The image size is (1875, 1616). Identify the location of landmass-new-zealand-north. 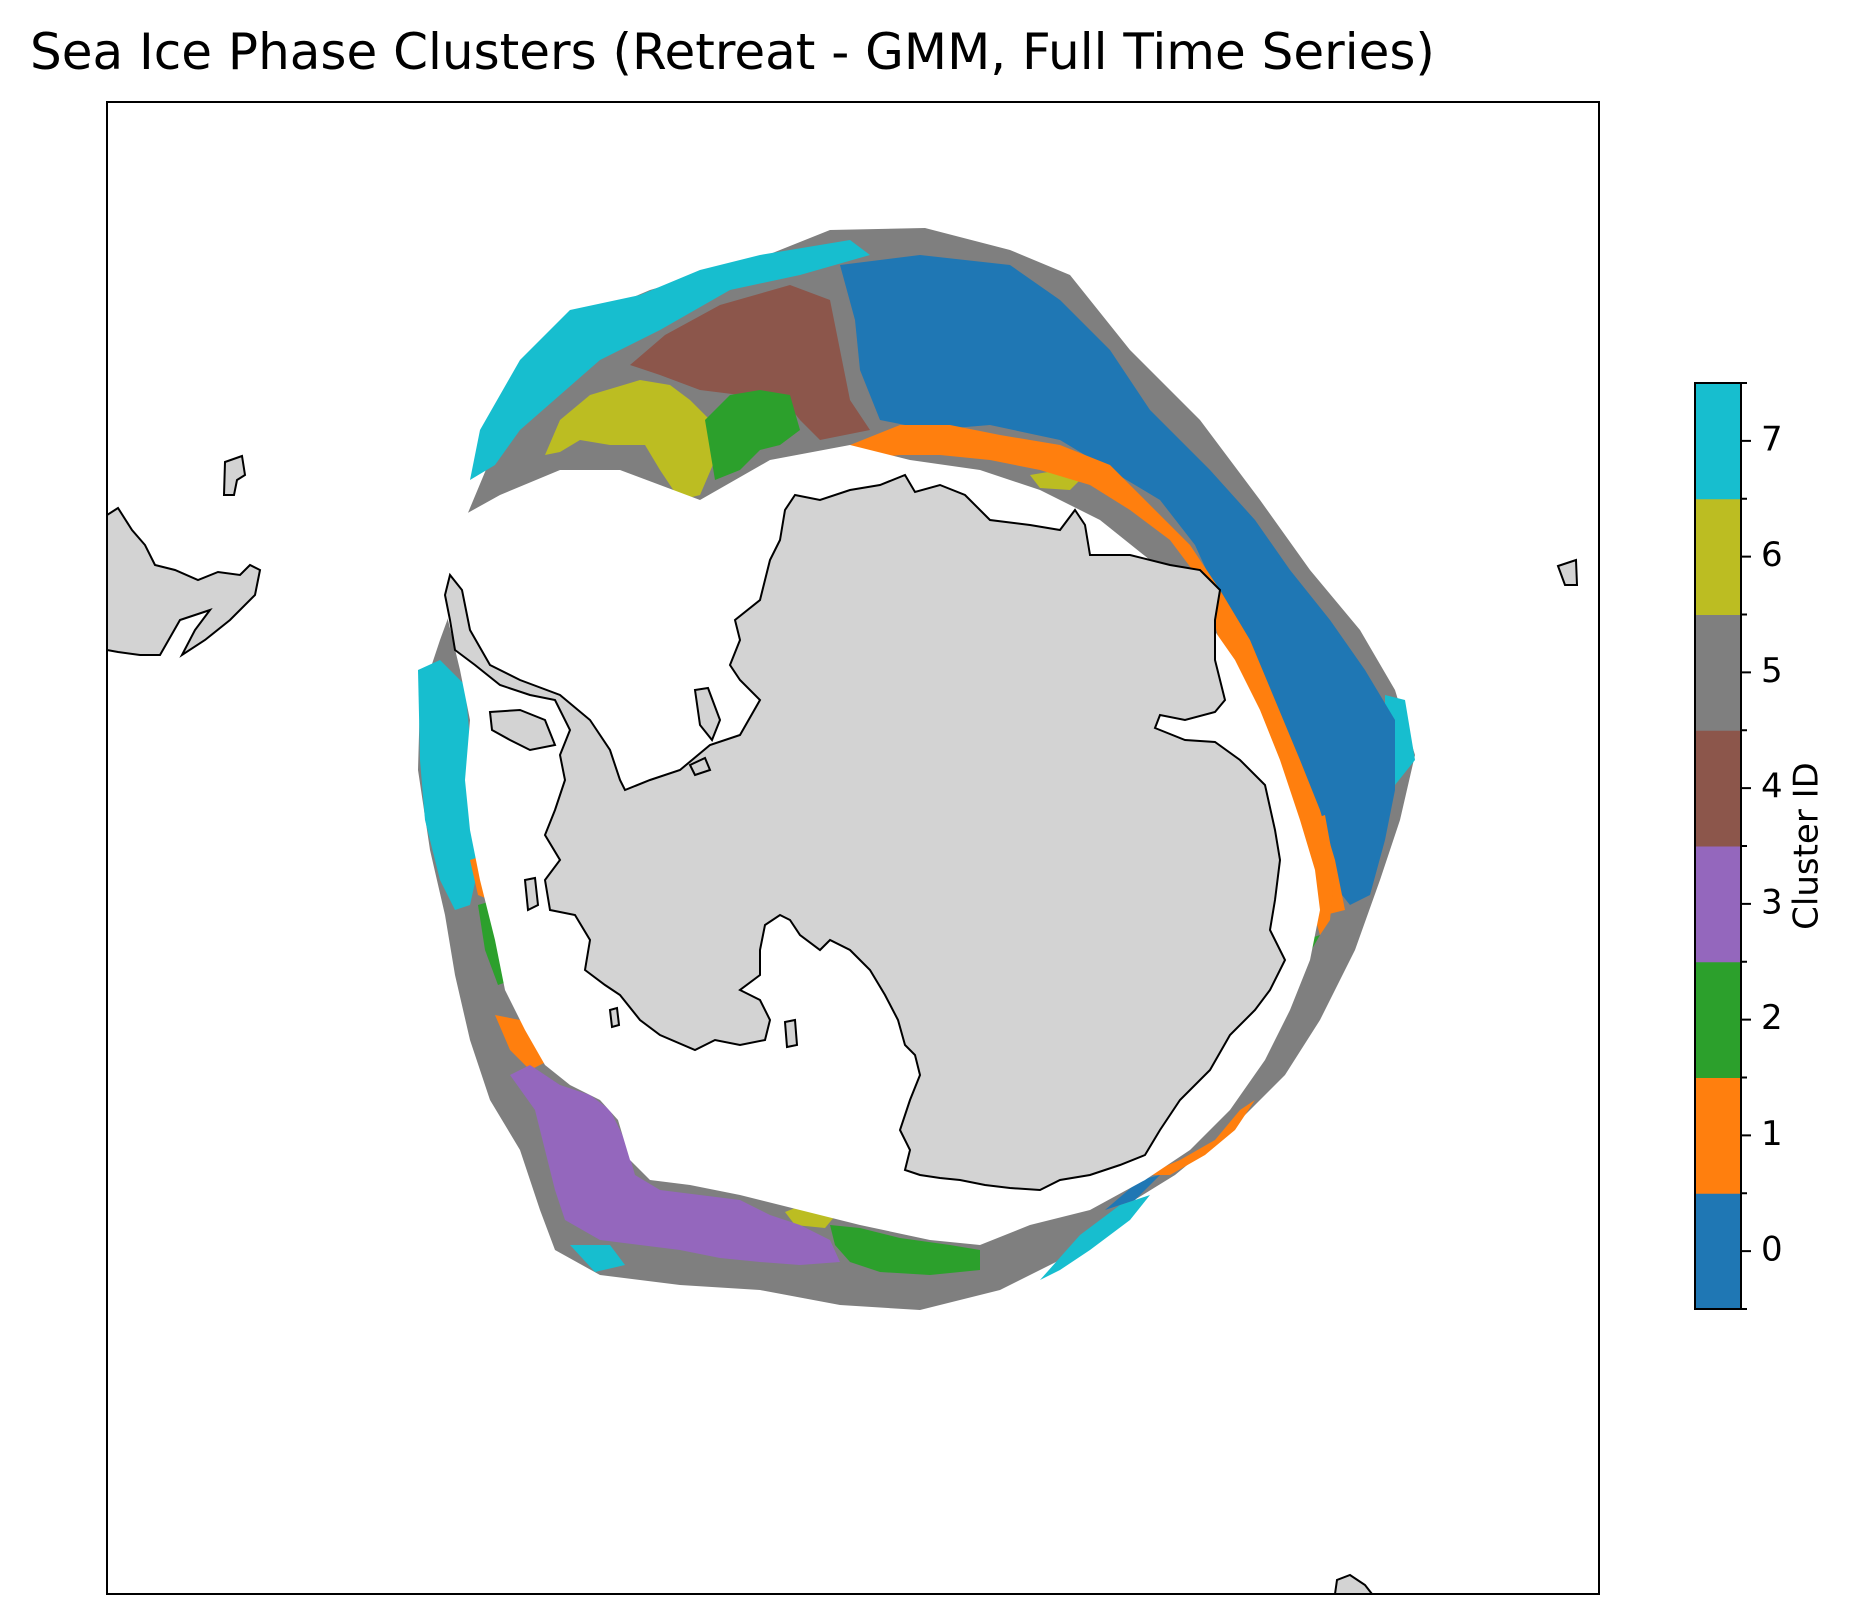
(184, 582).